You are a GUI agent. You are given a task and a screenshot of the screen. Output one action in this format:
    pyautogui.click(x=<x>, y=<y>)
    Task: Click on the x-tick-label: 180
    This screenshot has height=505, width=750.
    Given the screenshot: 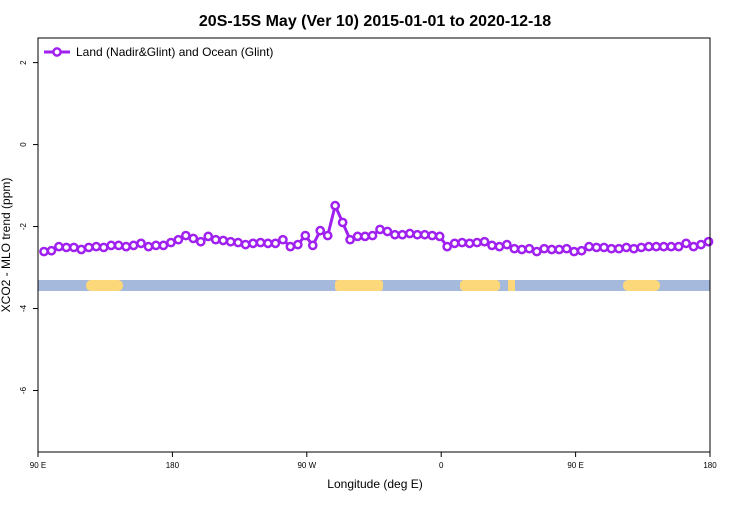 What is the action you would take?
    pyautogui.click(x=710, y=465)
    